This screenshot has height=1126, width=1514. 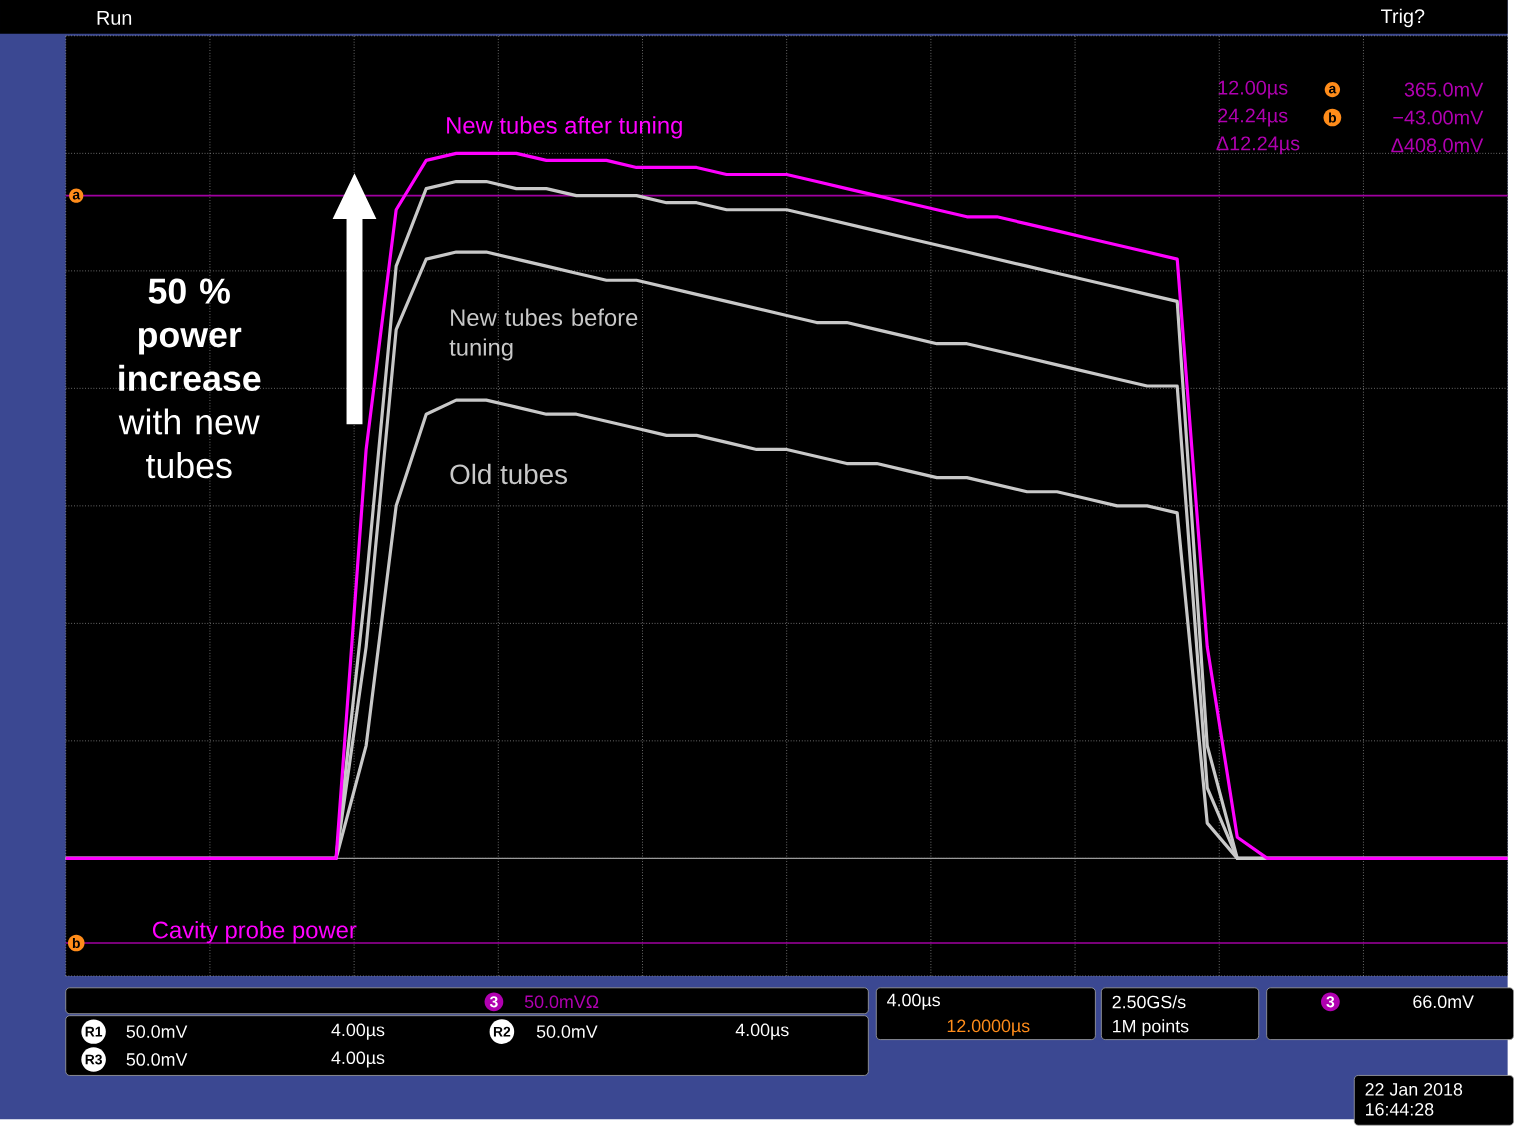 What do you see at coordinates (543, 334) in the screenshot?
I see `series-label: New tubes before tuning` at bounding box center [543, 334].